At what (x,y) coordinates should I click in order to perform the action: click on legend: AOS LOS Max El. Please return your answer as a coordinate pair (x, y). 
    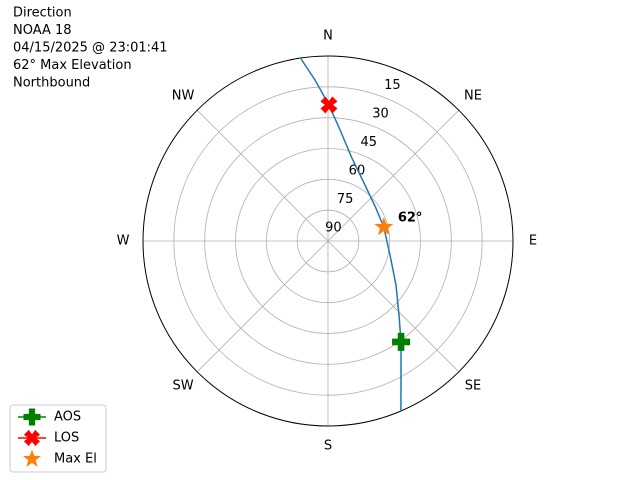
    Looking at the image, I should click on (58, 438).